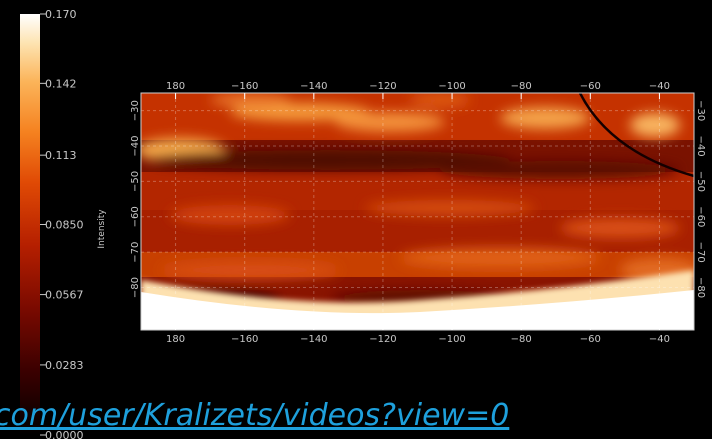 This screenshot has width=712, height=439. What do you see at coordinates (255, 415) in the screenshot?
I see `channel-url-overlay: com/user/Kralizets/videos?view=0` at bounding box center [255, 415].